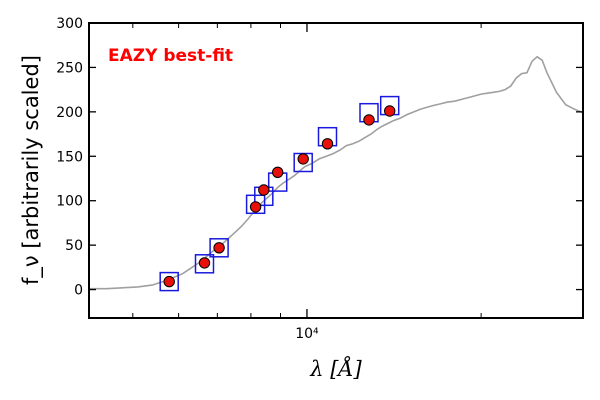 The height and width of the screenshot is (400, 600). What do you see at coordinates (78, 291) in the screenshot?
I see `y-tick-label: 0` at bounding box center [78, 291].